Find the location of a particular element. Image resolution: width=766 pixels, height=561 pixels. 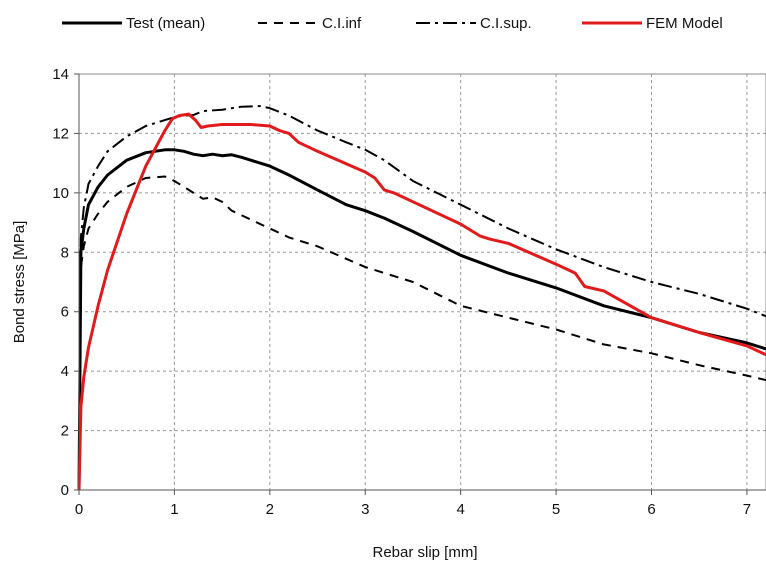

x-tick-label: 6 is located at coordinates (651, 509).